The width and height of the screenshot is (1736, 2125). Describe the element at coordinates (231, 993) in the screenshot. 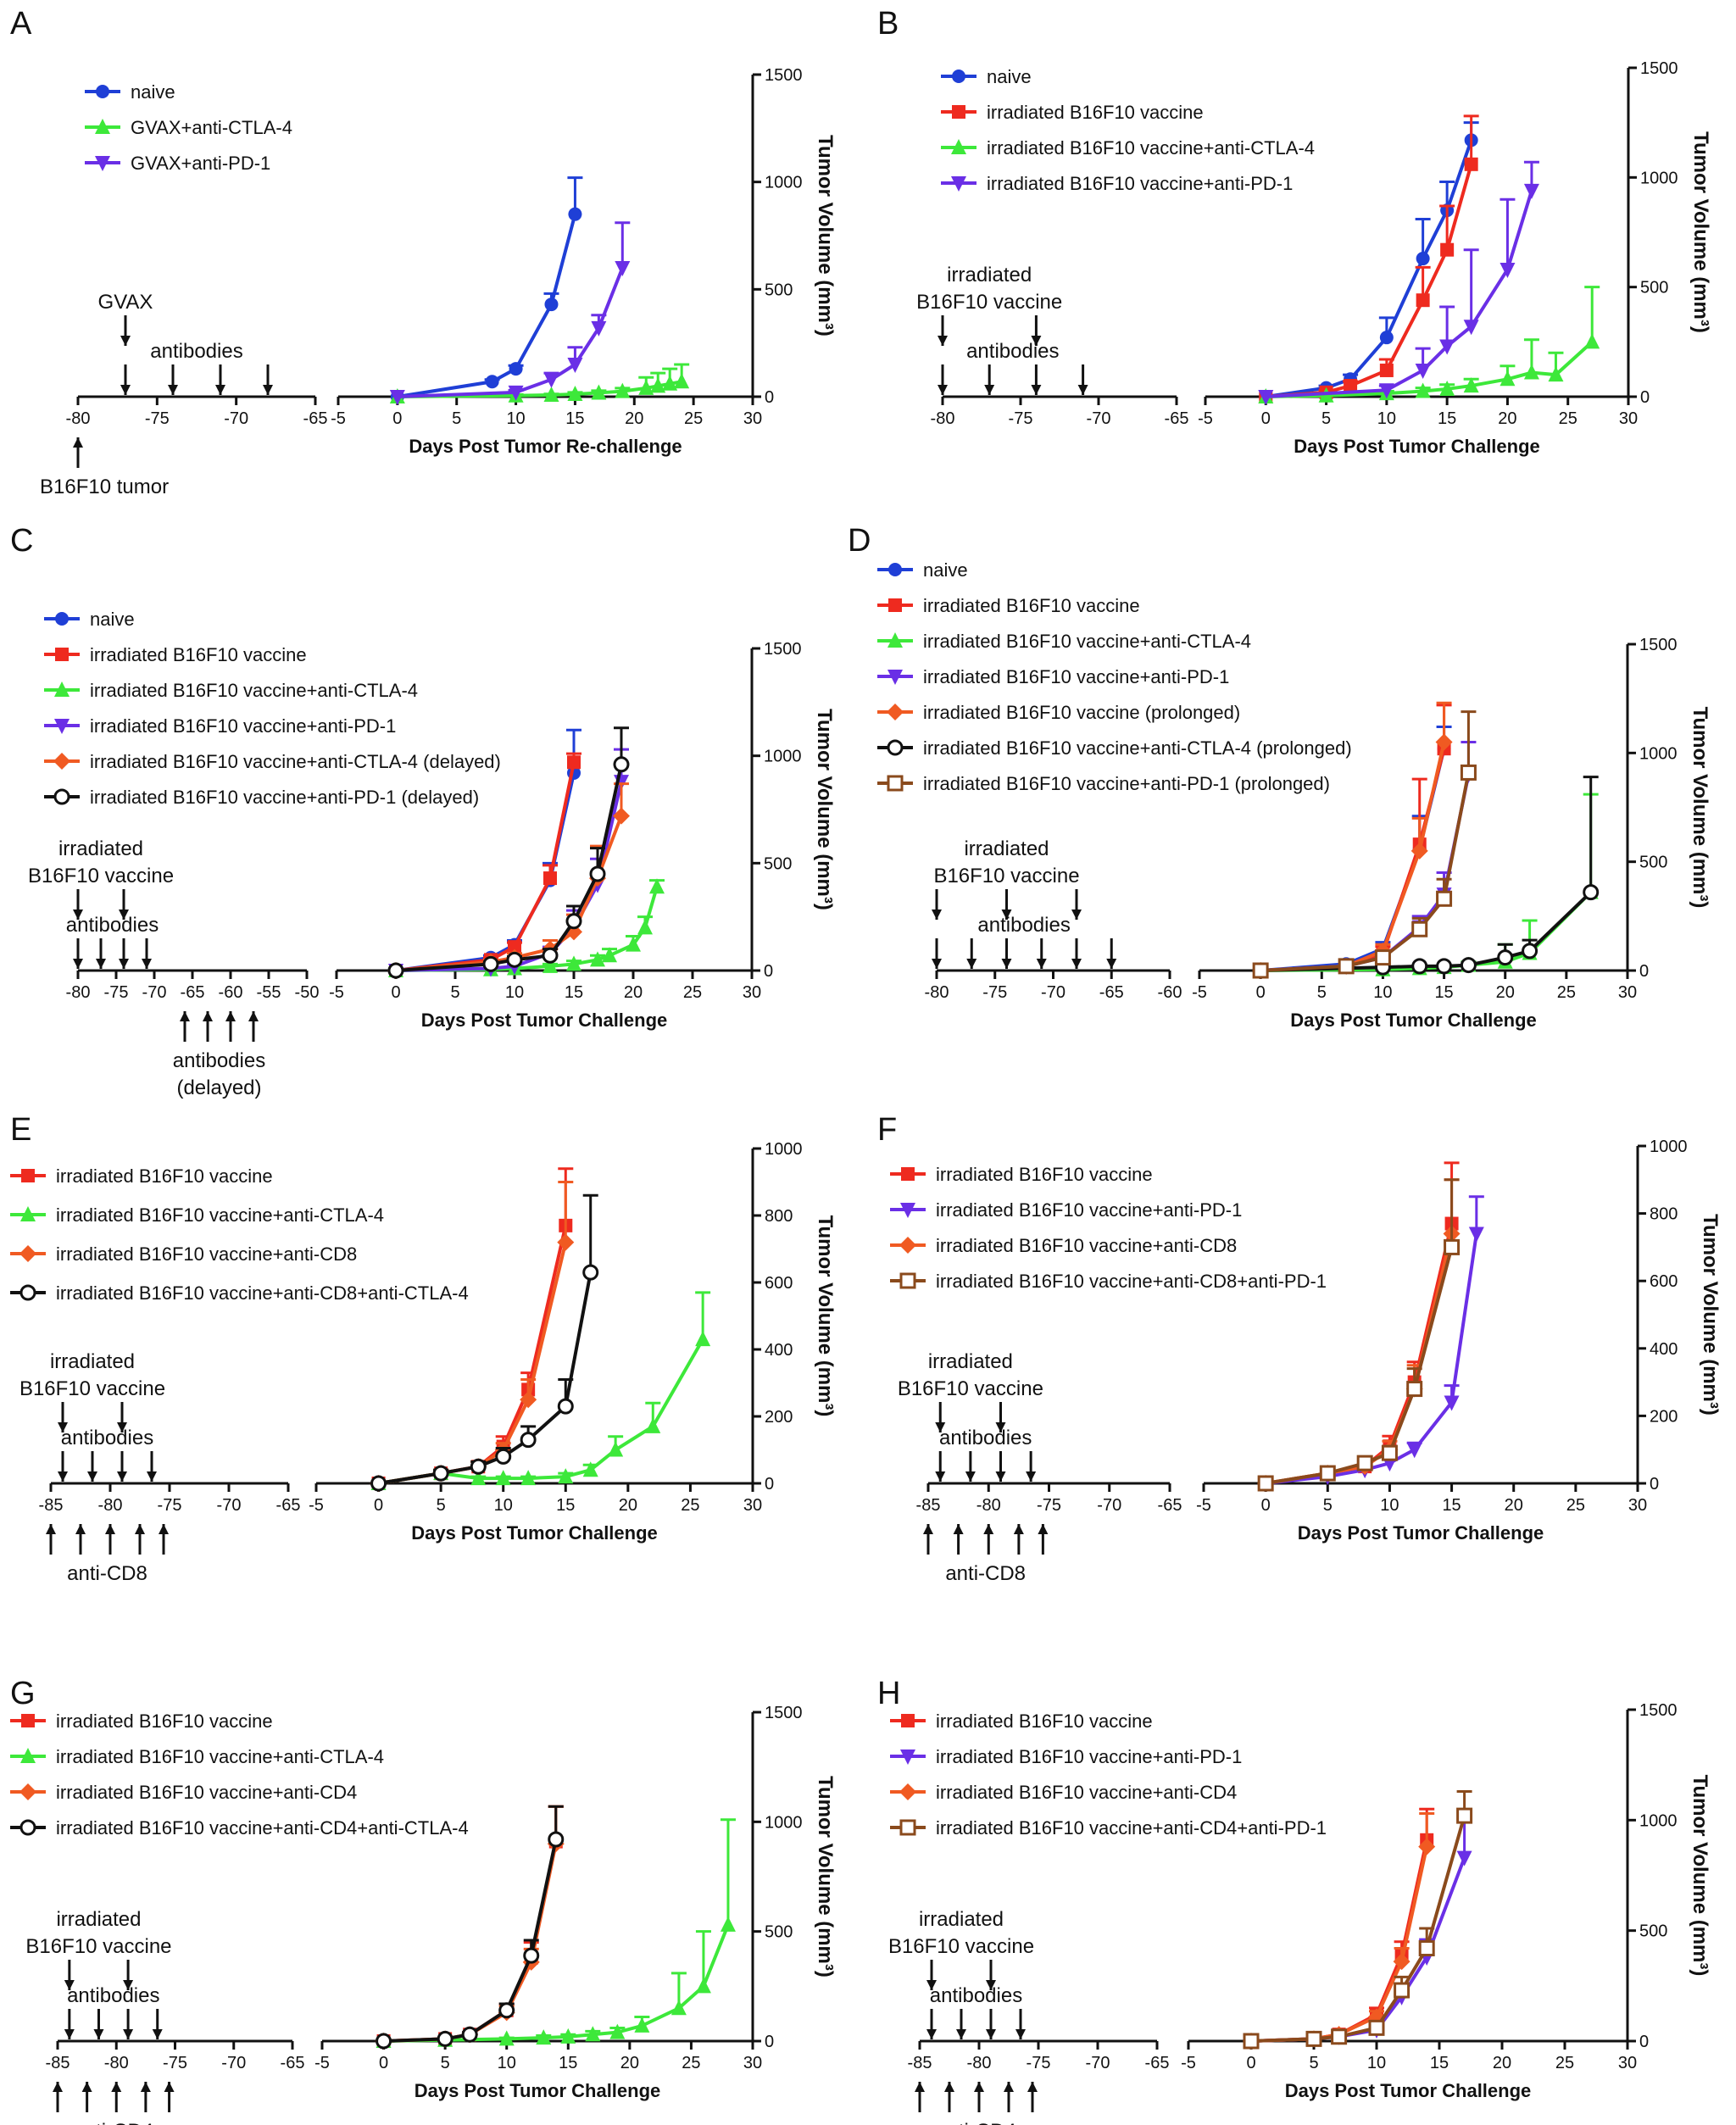

I see `timeline-tick-label: -60` at that location.